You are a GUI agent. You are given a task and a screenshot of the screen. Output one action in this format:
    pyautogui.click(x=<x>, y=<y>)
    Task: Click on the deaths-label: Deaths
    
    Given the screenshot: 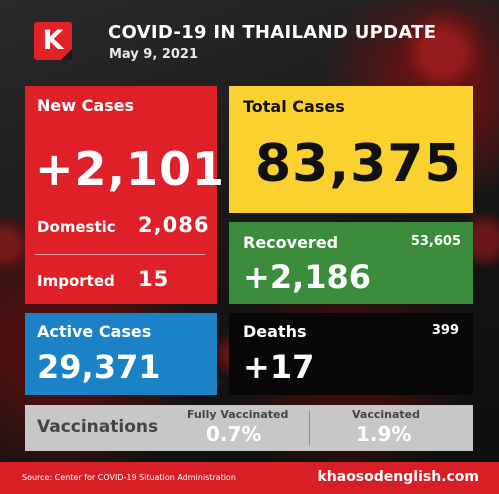 What is the action you would take?
    pyautogui.click(x=275, y=331)
    